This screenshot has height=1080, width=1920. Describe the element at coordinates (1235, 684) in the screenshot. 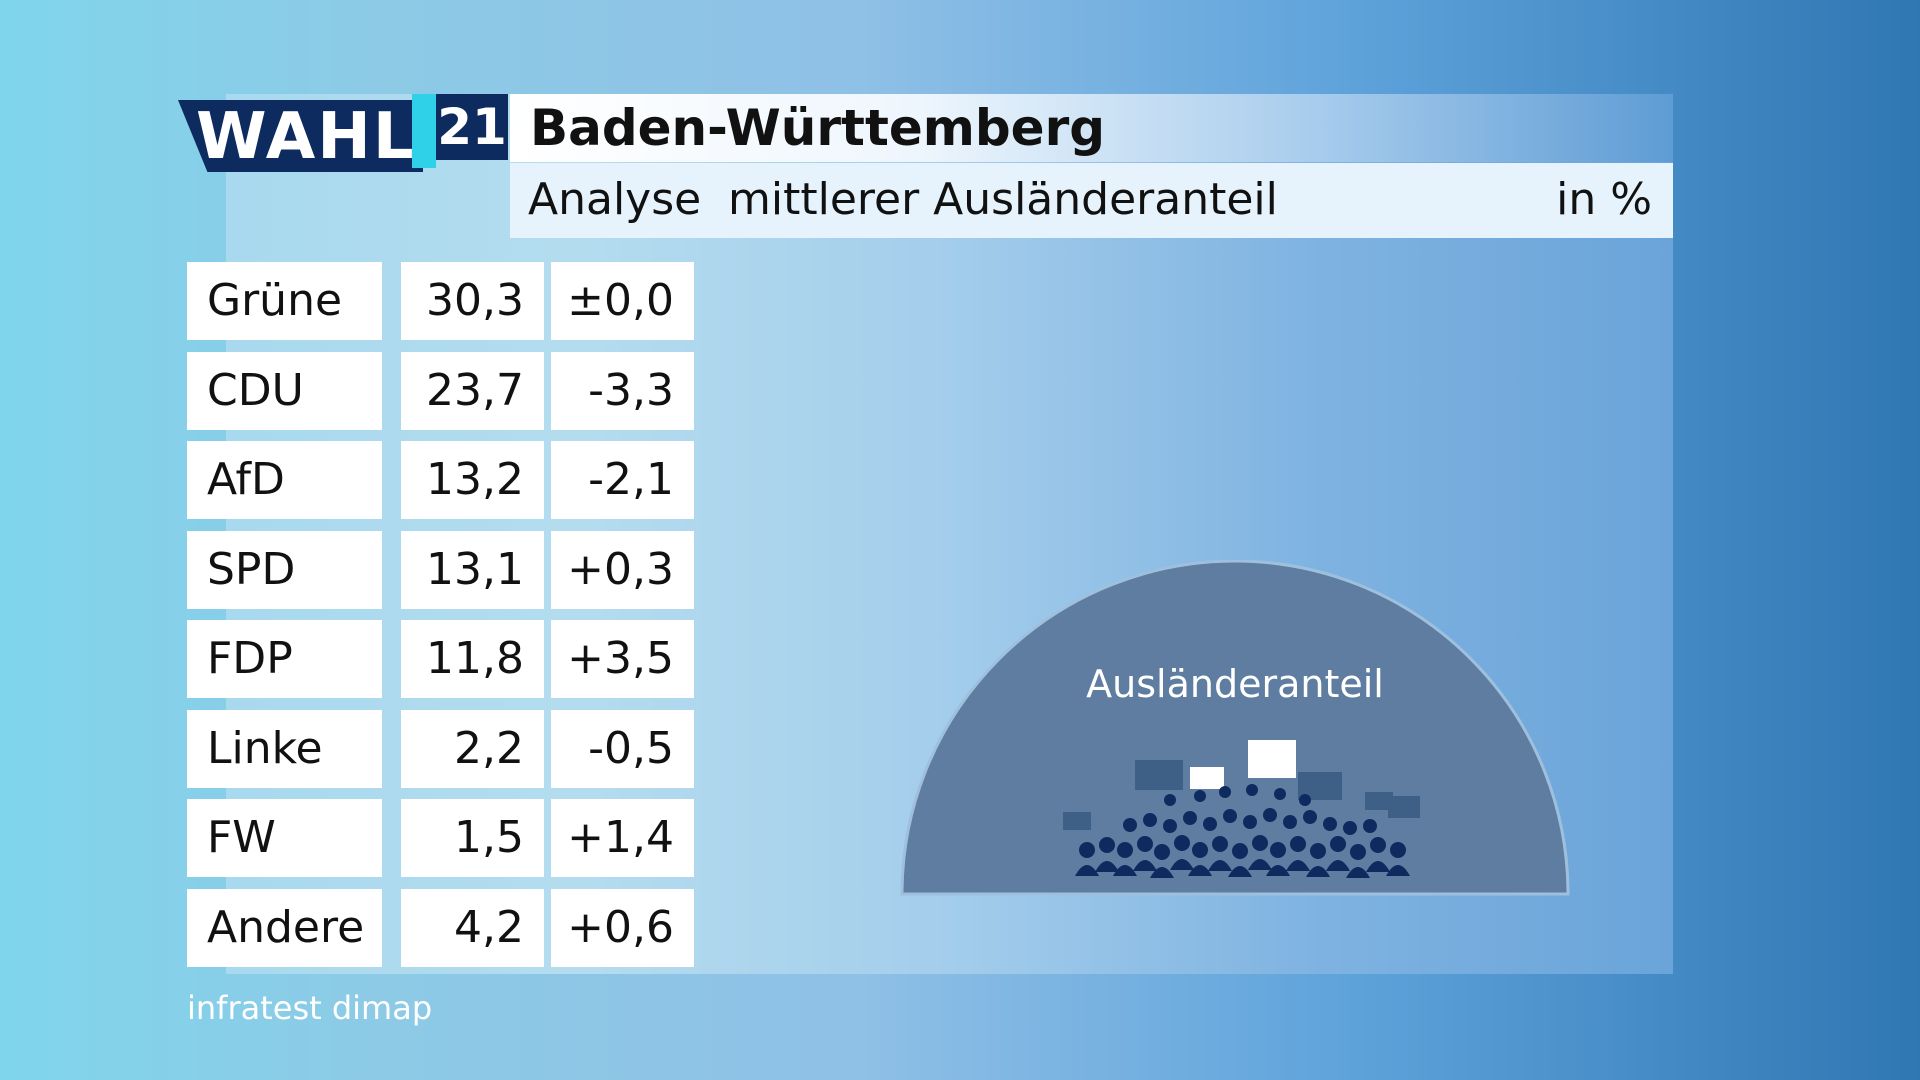

I see `dome-label: Ausländeranteil` at that location.